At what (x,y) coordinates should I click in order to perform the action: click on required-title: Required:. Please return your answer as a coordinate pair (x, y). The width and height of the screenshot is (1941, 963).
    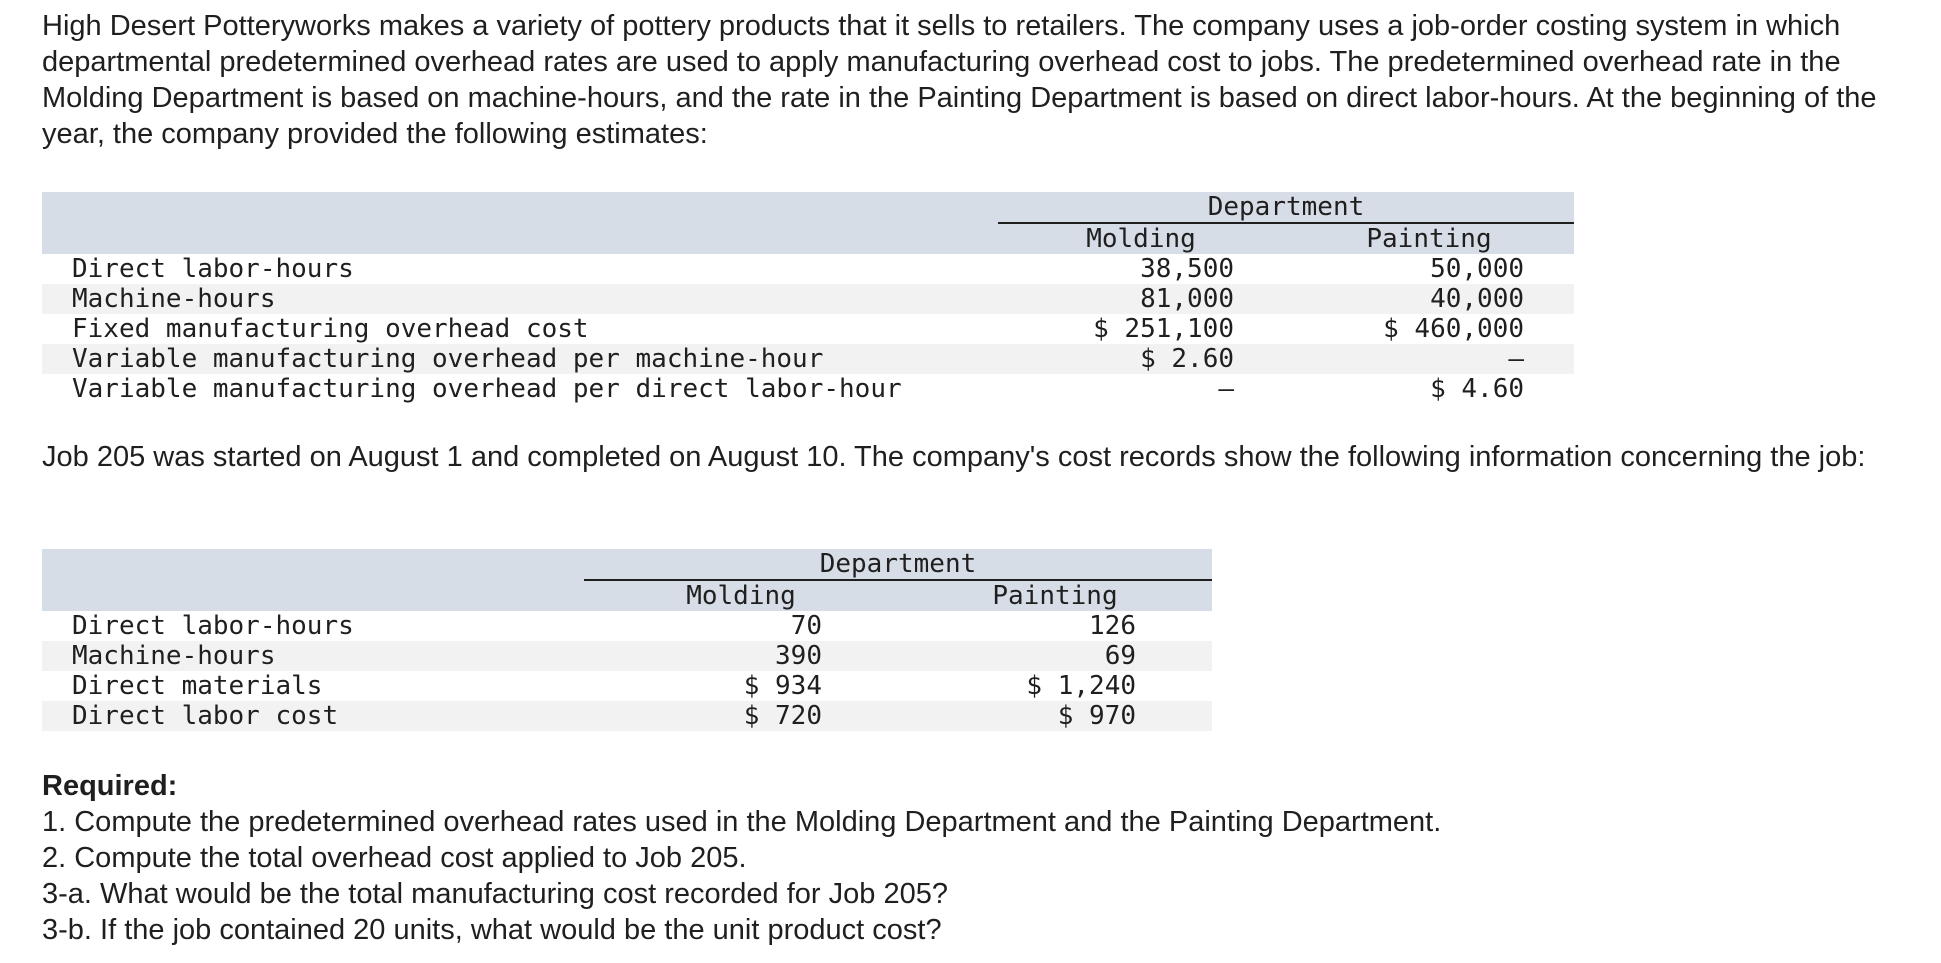
    Looking at the image, I should click on (110, 786).